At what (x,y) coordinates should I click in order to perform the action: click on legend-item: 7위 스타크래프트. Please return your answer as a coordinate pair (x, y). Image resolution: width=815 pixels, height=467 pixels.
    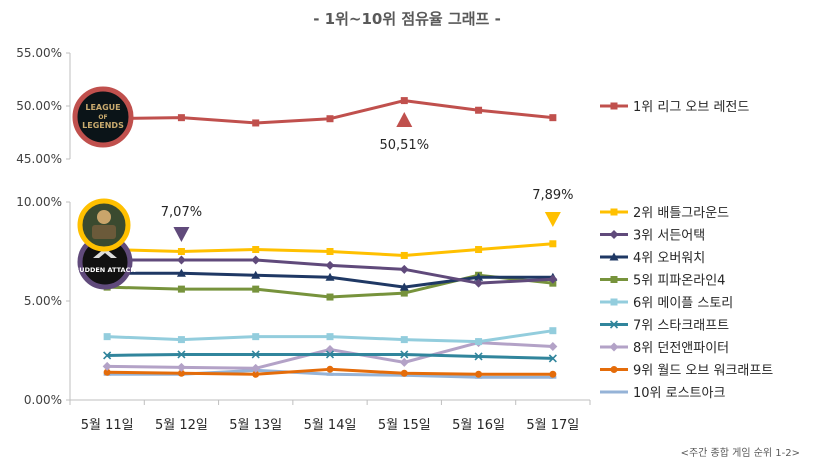
    Looking at the image, I should click on (664, 326).